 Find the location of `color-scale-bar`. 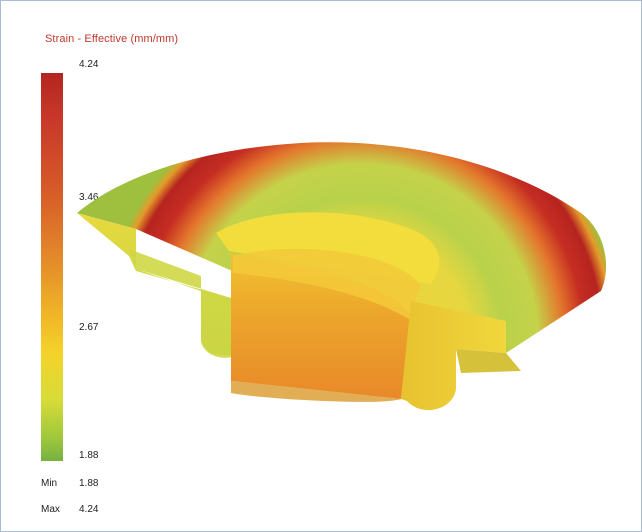

color-scale-bar is located at coordinates (52, 267).